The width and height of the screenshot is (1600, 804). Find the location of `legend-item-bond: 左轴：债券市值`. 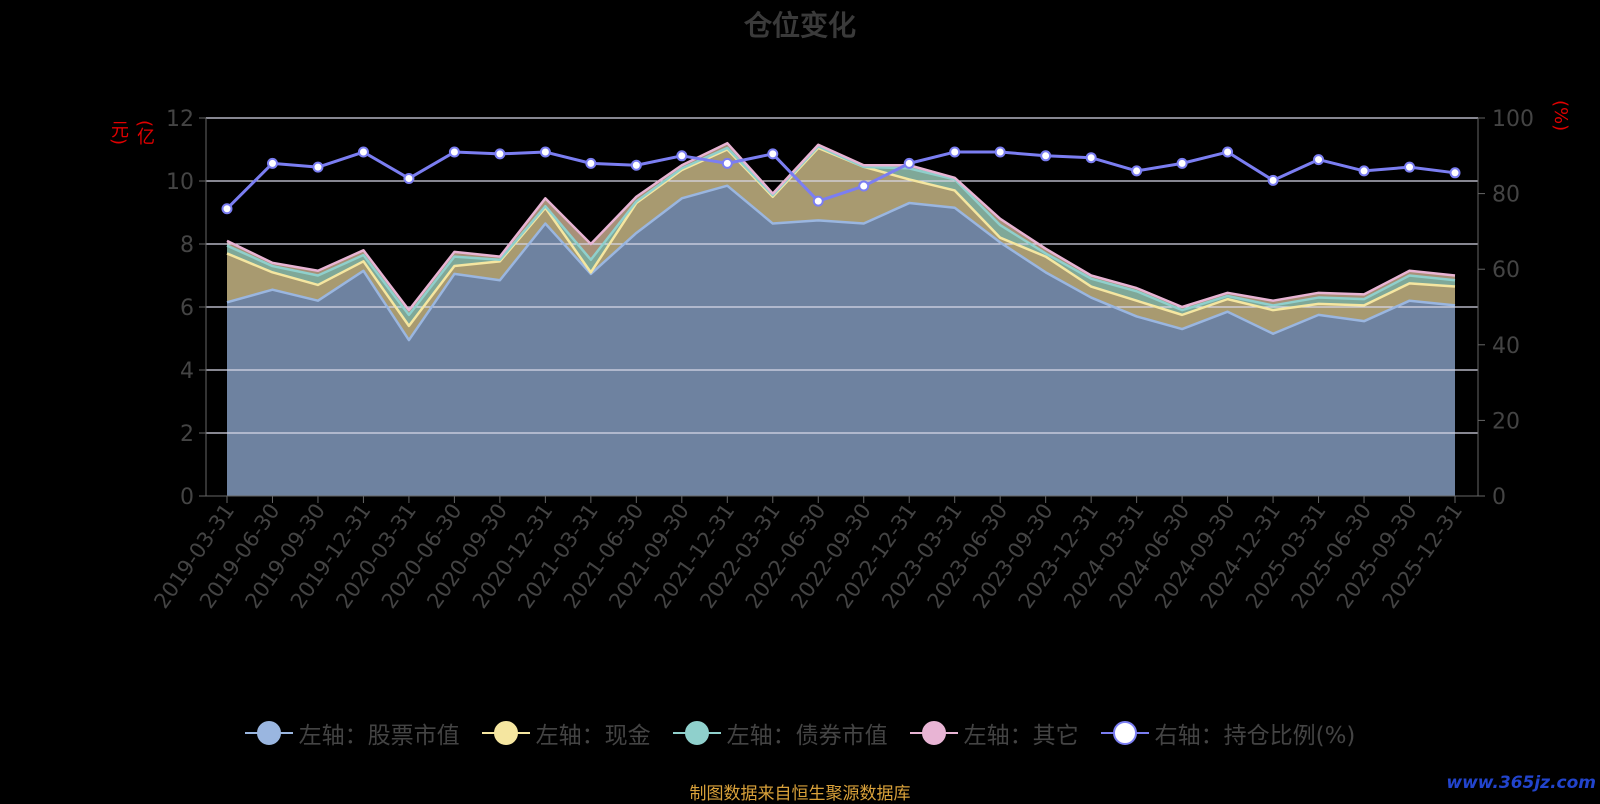

legend-item-bond: 左轴：债券市值 is located at coordinates (780, 733).